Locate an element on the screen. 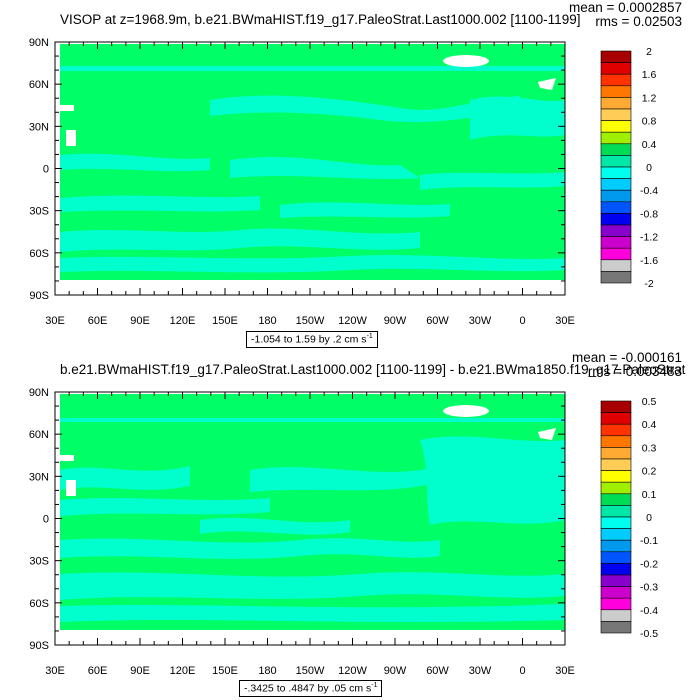  colorbar-label: -2 is located at coordinates (648, 284).